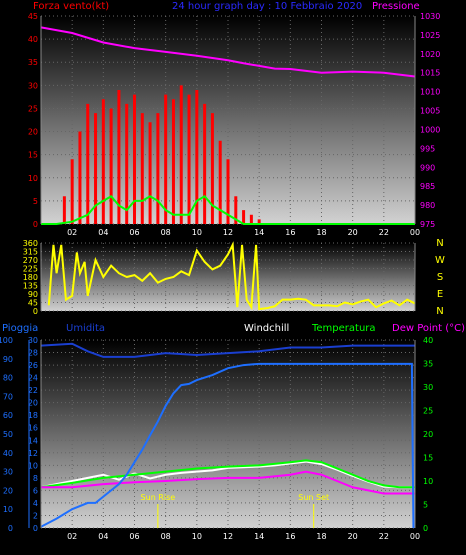 The height and width of the screenshot is (555, 466). Describe the element at coordinates (30, 243) in the screenshot. I see `direction-tick-label: 360` at that location.